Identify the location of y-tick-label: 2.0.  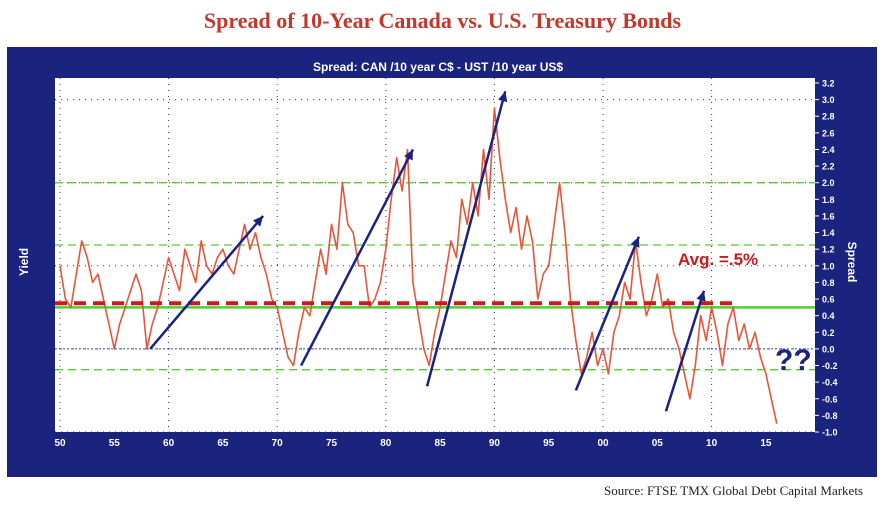
(828, 183).